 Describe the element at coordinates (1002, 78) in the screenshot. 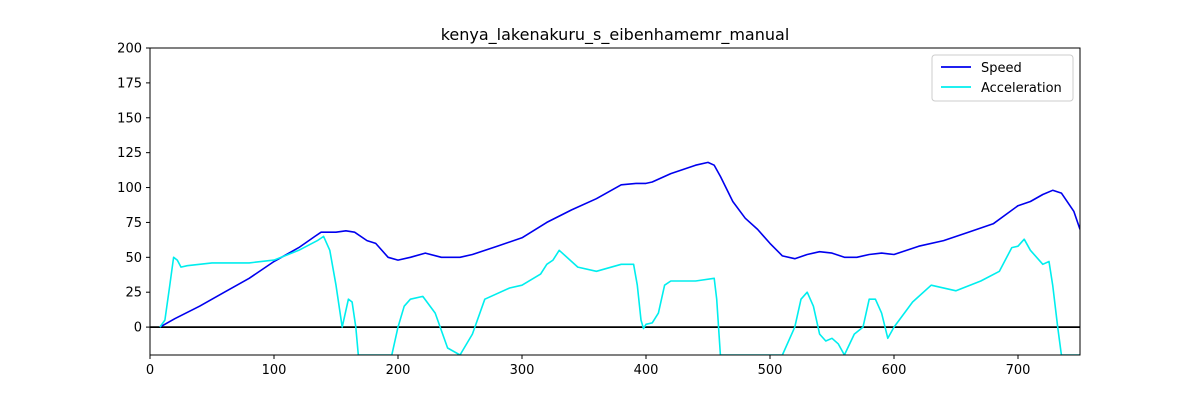

I see `legend: Speed Acceleration` at that location.